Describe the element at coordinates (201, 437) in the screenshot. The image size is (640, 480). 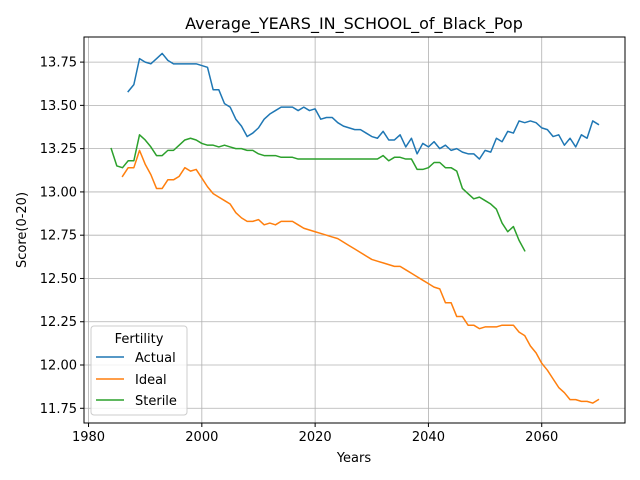
I see `x-tick-label: 2000` at that location.